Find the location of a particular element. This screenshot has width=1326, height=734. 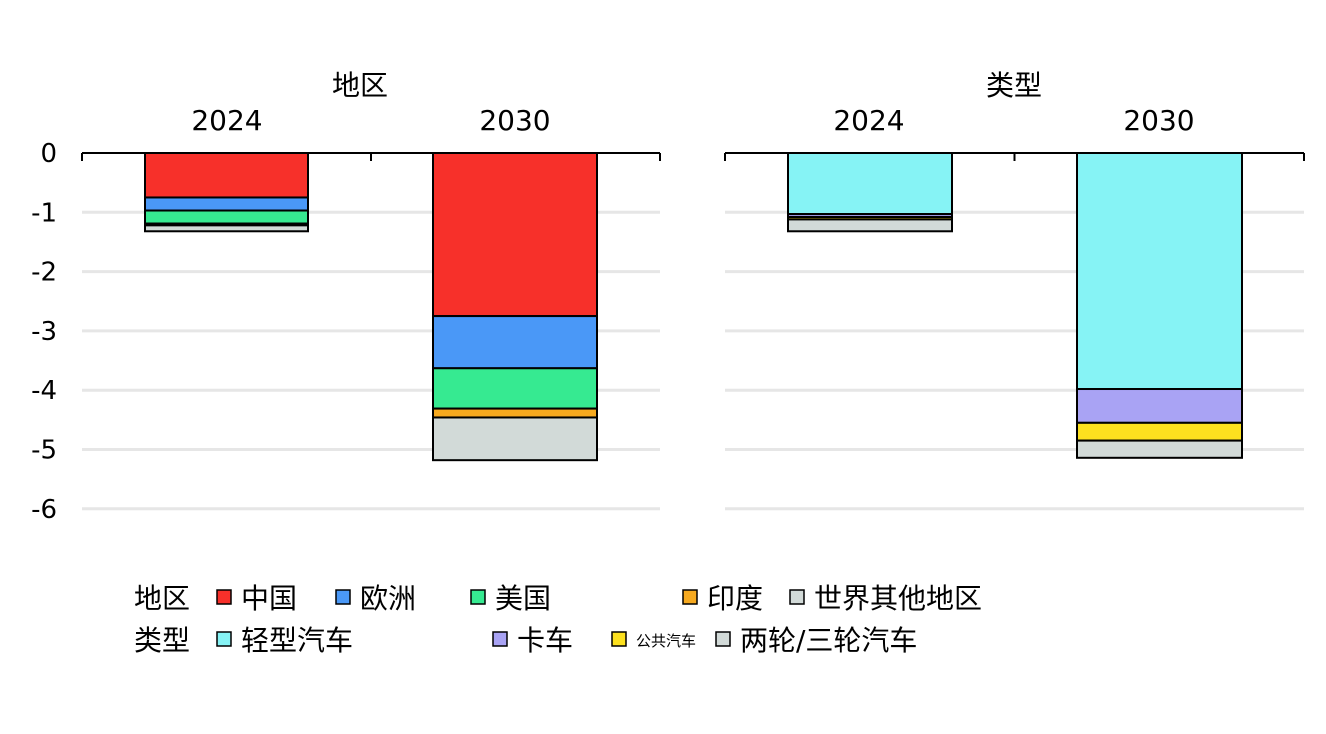

y-tick-label: -2 is located at coordinates (44, 273).